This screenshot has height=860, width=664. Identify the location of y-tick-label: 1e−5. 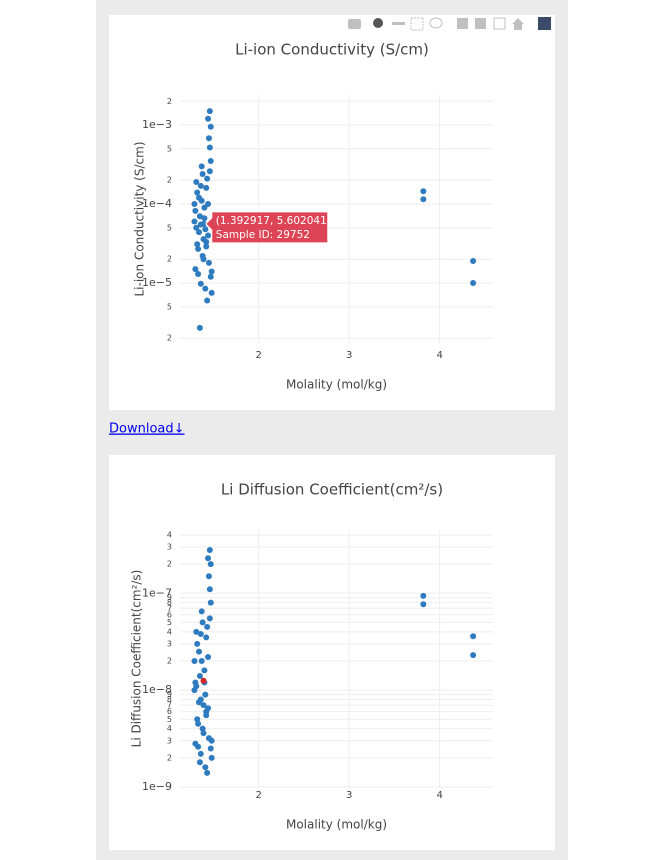
(157, 282).